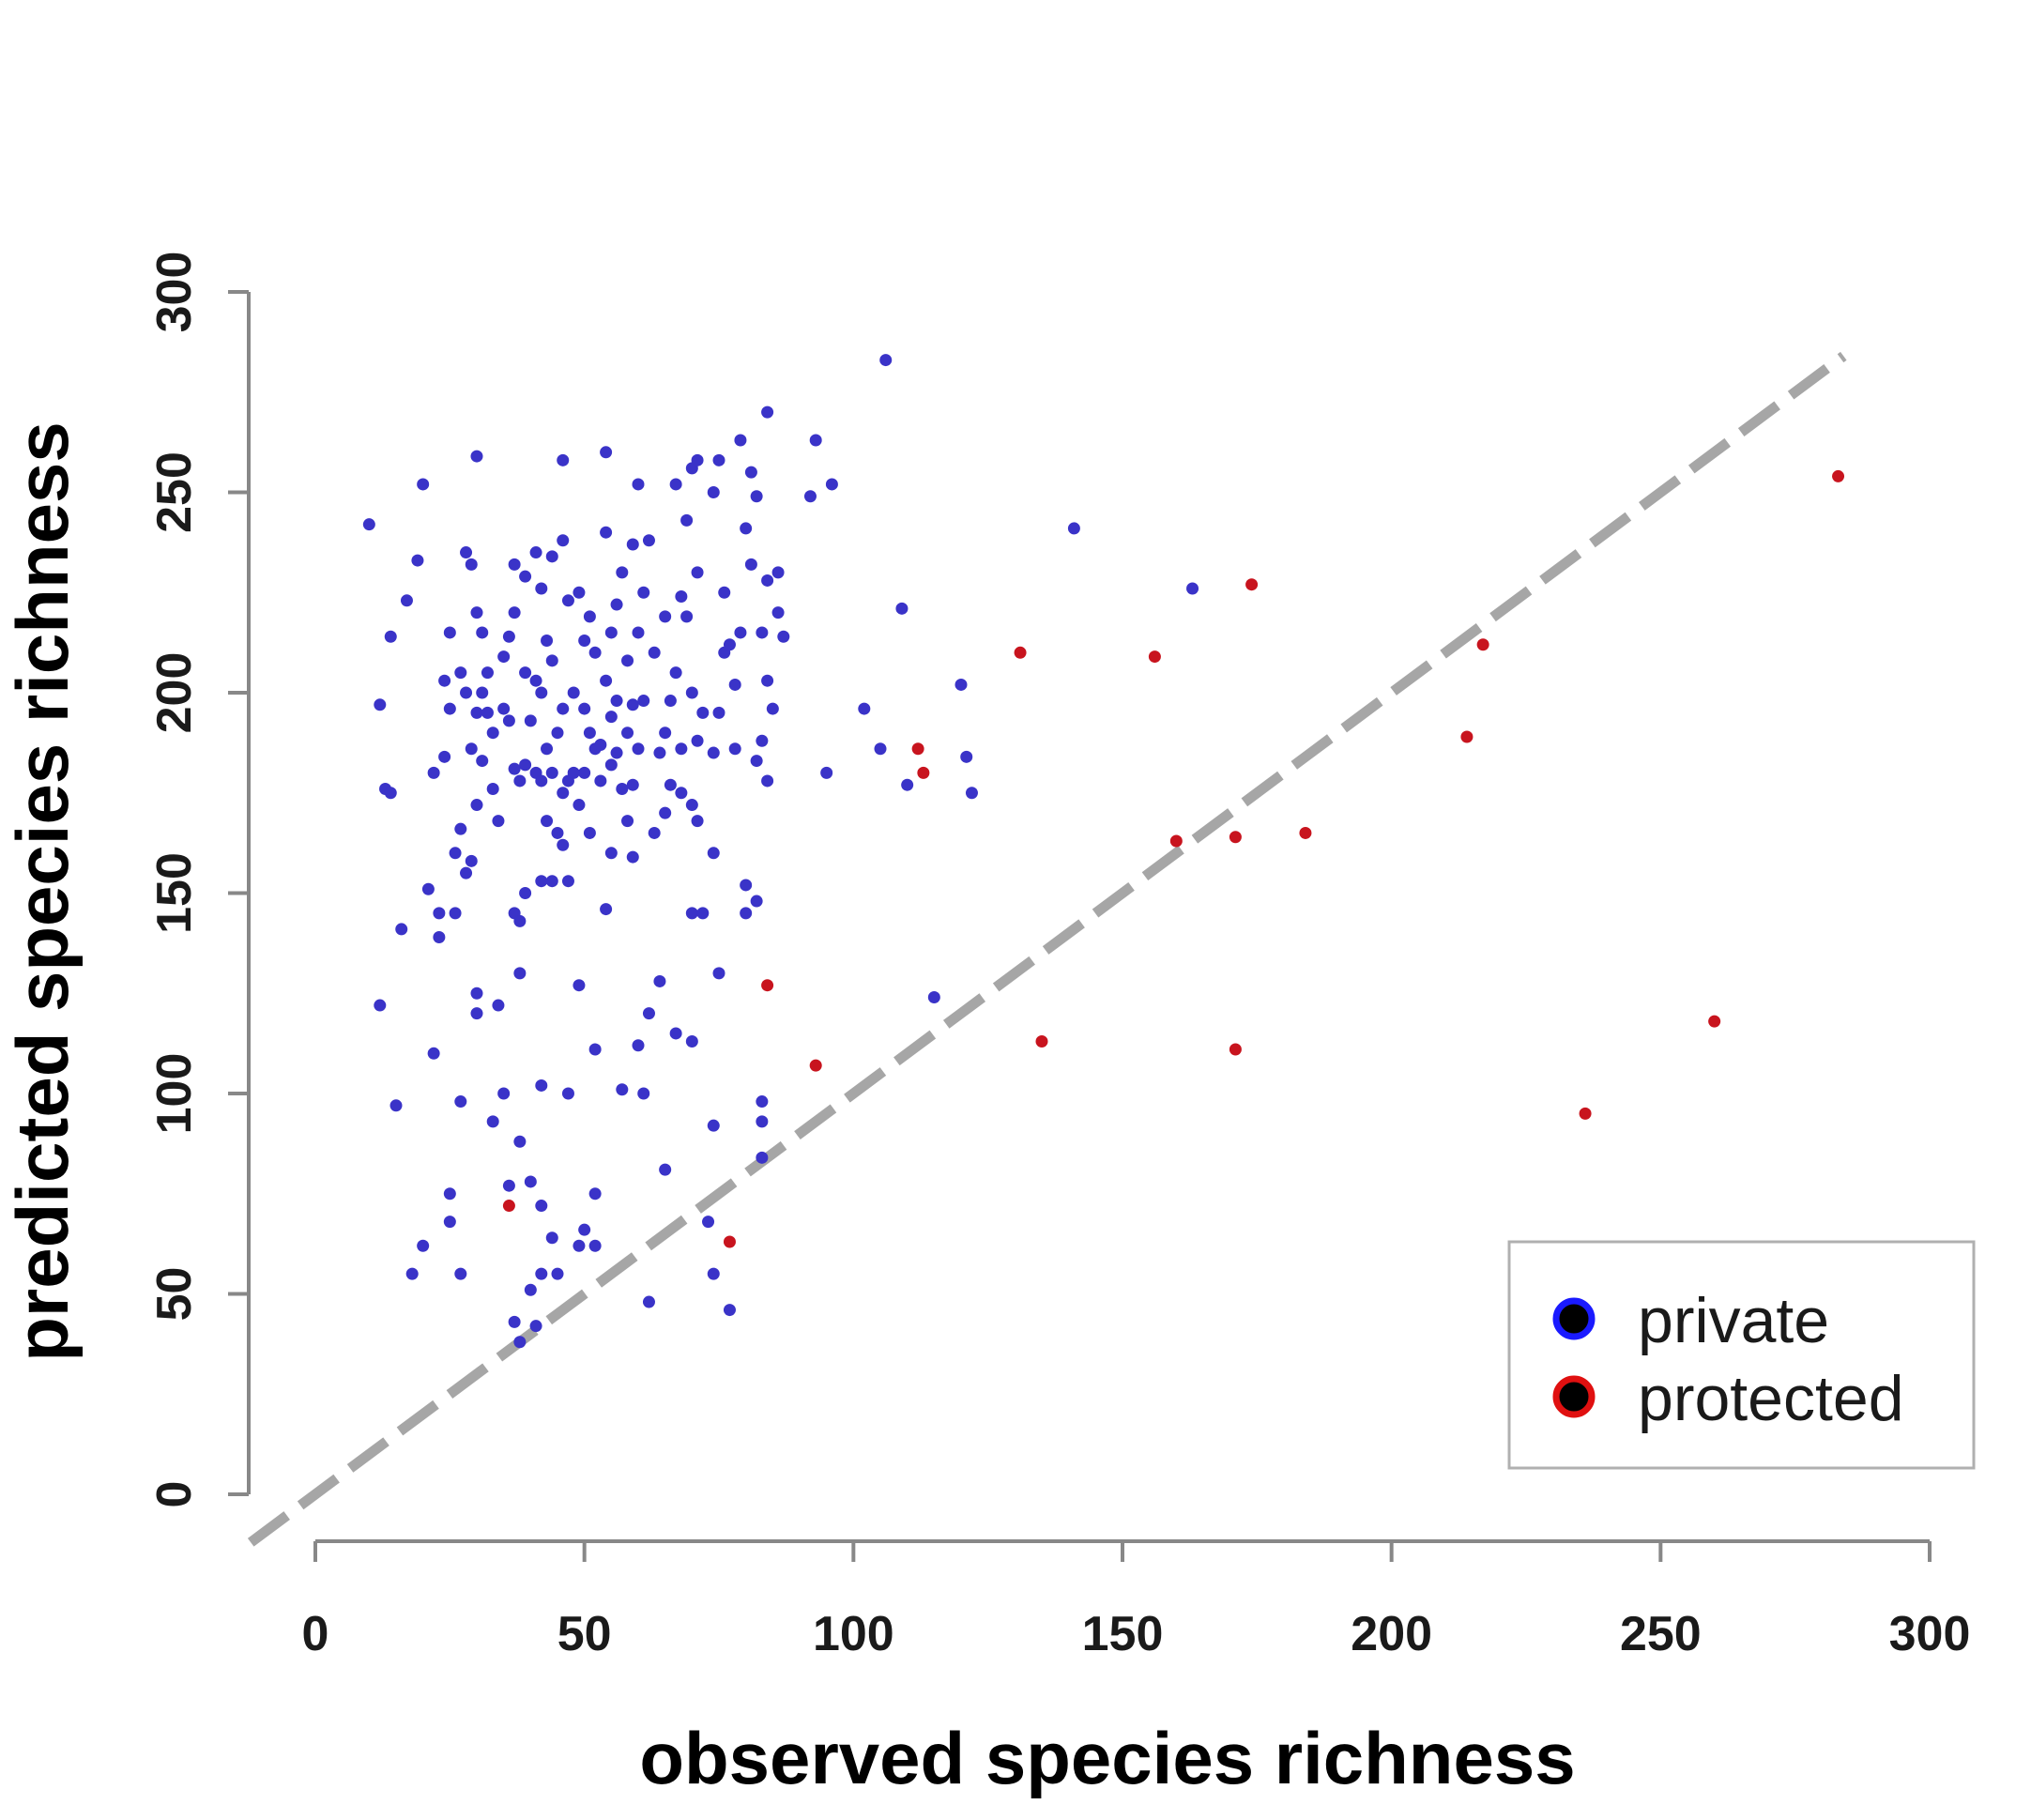 This screenshot has height=1820, width=2031. I want to click on x-axis-title: observed species richness, so click(1107, 1758).